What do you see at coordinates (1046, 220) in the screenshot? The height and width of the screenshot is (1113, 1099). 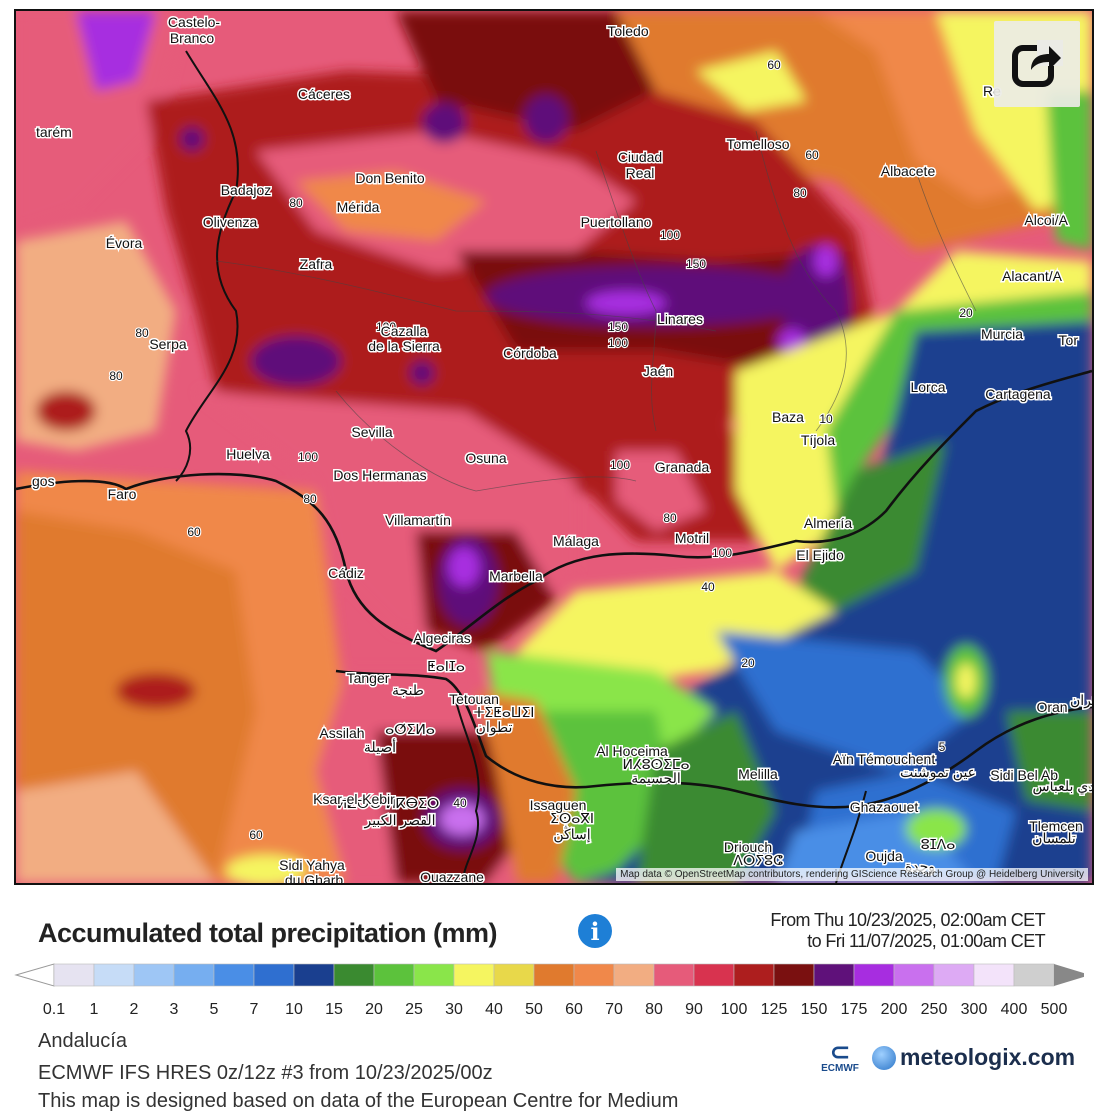 I see `city-label: Alcoi/A` at bounding box center [1046, 220].